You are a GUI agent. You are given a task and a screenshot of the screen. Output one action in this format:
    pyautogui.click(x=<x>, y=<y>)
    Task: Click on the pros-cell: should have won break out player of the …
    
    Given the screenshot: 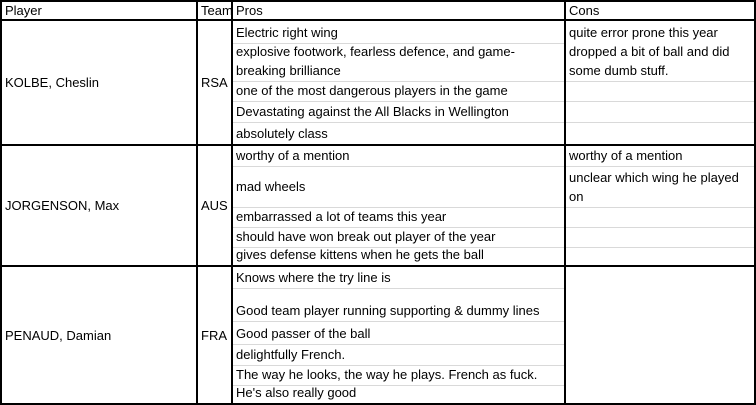 What is the action you would take?
    pyautogui.click(x=398, y=237)
    